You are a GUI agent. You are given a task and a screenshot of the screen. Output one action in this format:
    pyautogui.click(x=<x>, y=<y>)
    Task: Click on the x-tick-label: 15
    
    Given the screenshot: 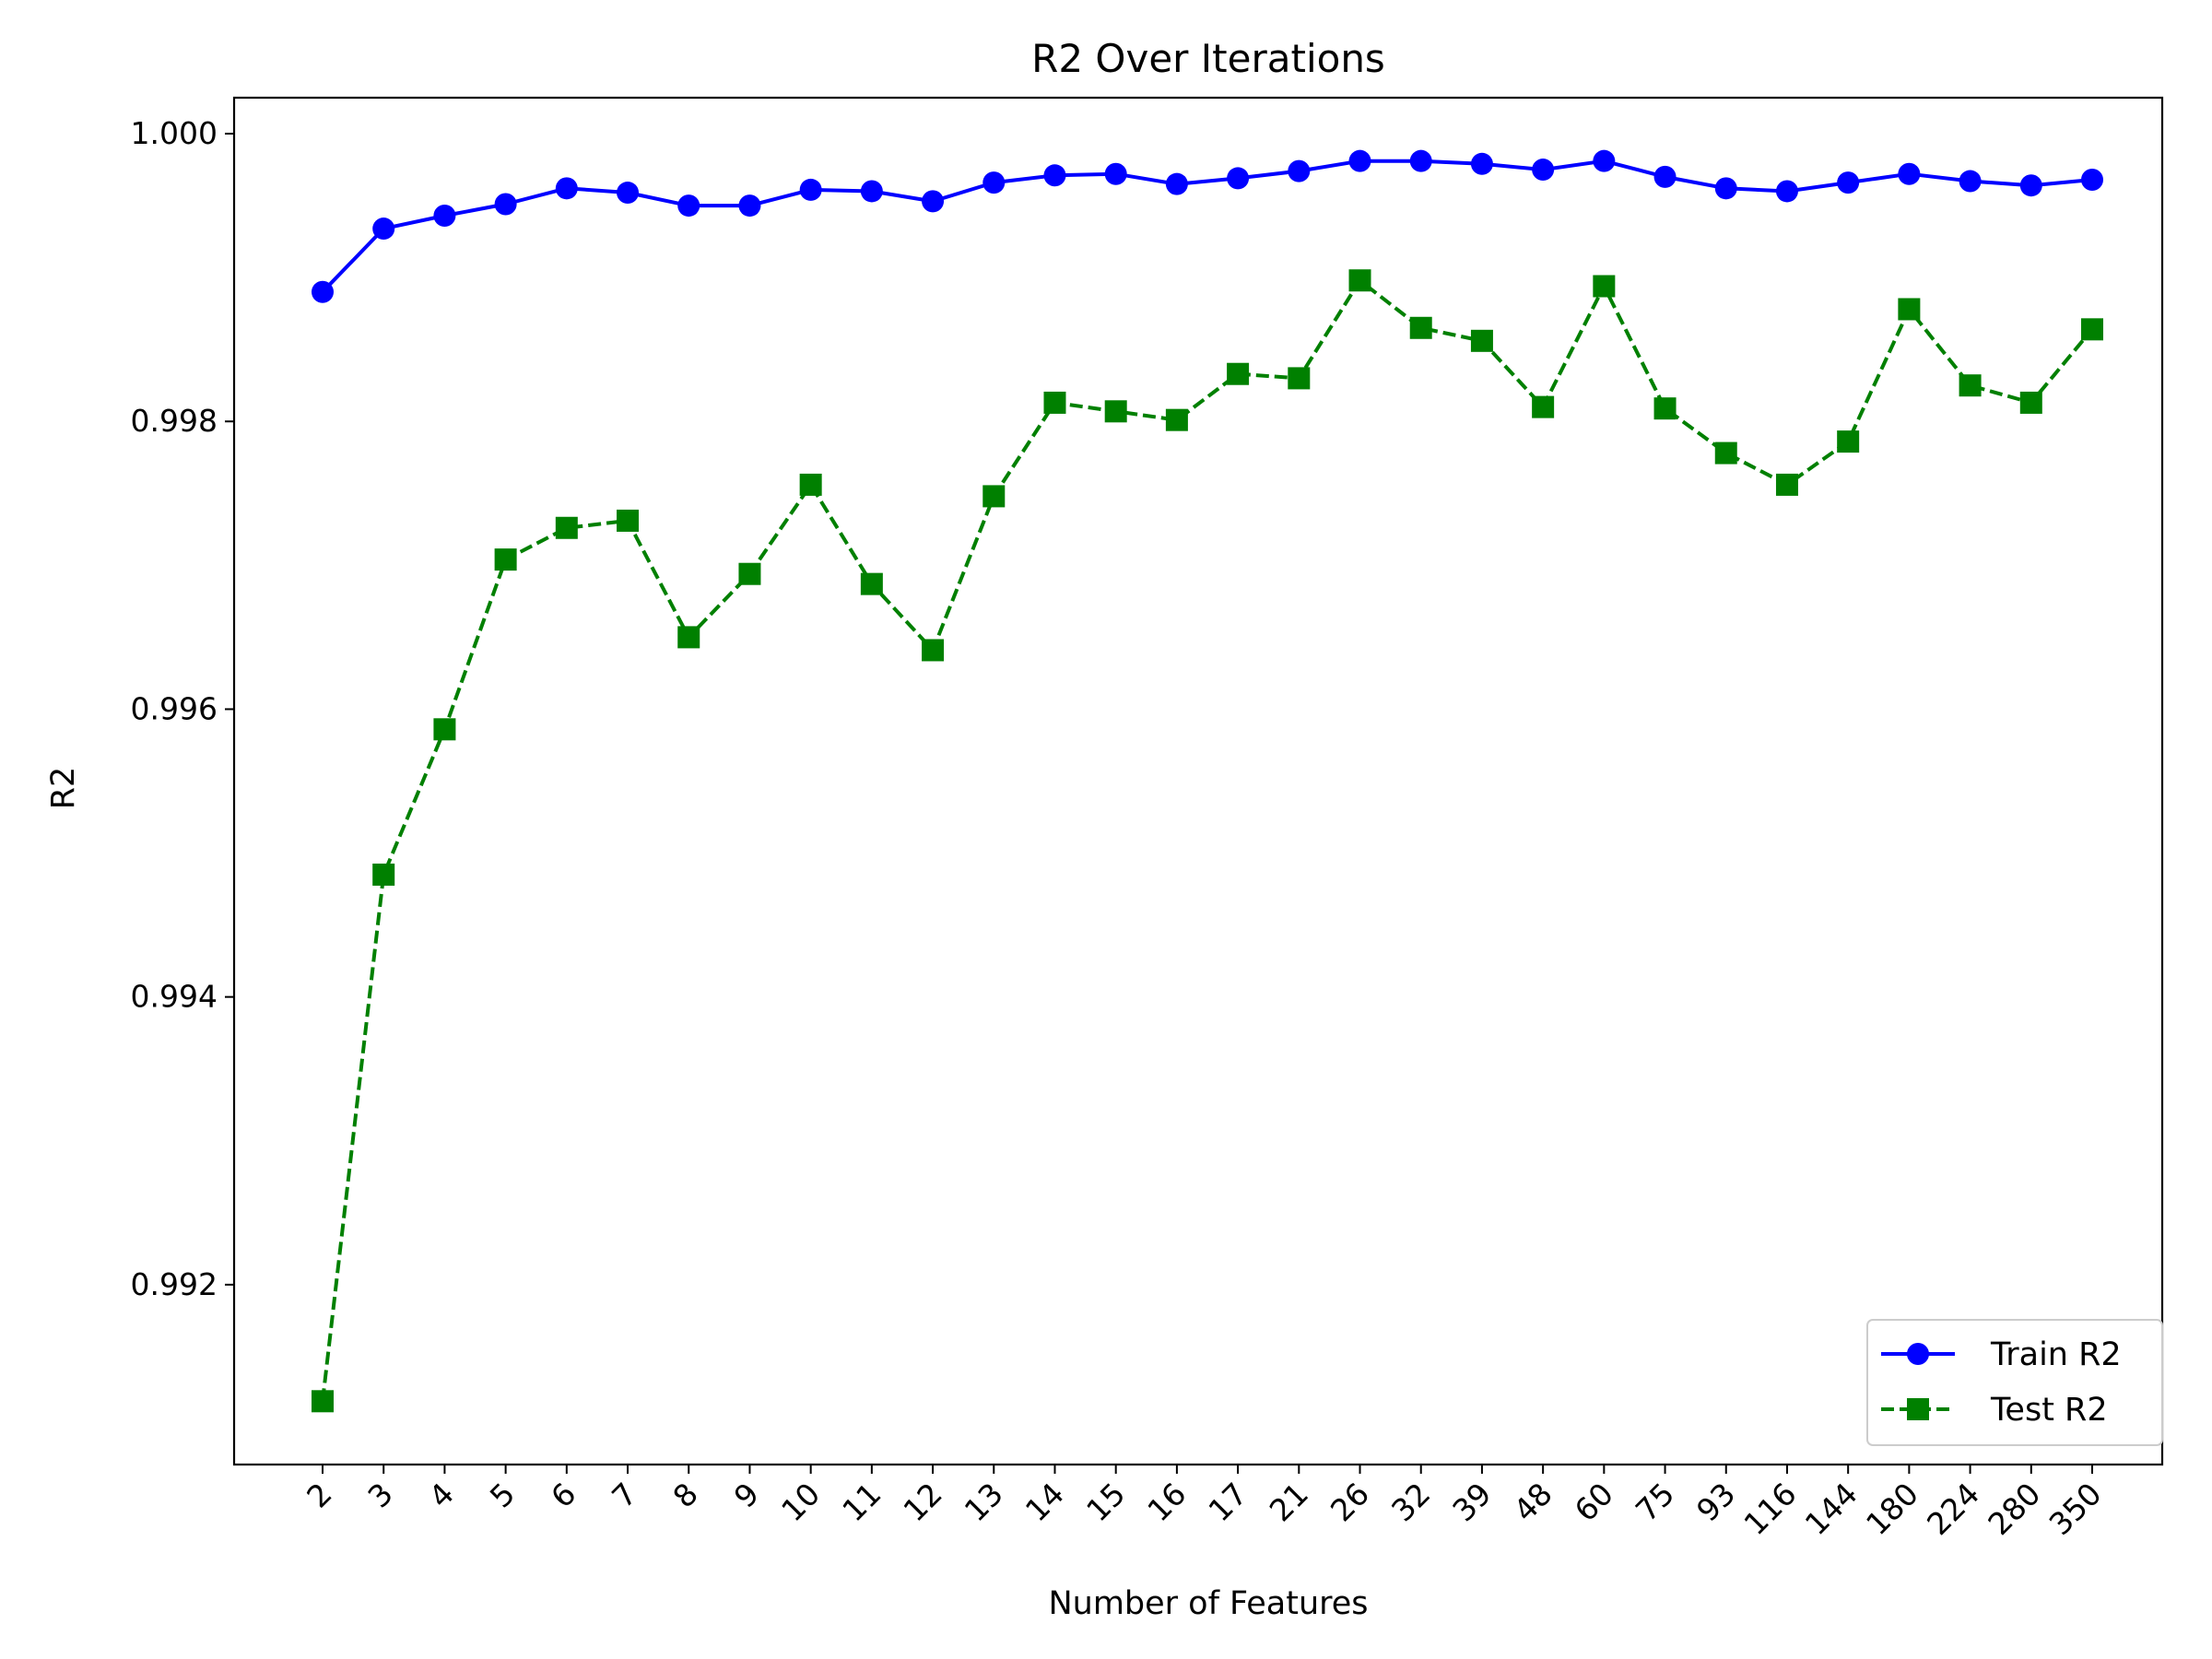 What is the action you would take?
    pyautogui.click(x=1105, y=1502)
    